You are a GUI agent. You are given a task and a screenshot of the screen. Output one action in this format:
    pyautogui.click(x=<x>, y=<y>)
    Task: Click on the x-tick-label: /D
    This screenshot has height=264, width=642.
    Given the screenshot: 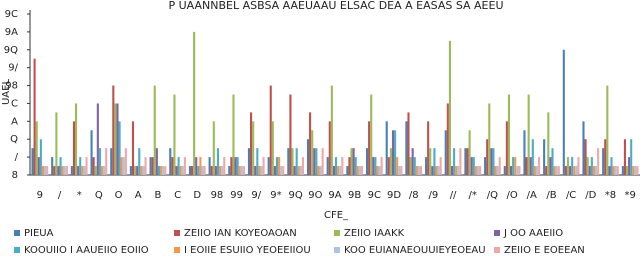 What is the action you would take?
    pyautogui.click(x=590, y=195)
    